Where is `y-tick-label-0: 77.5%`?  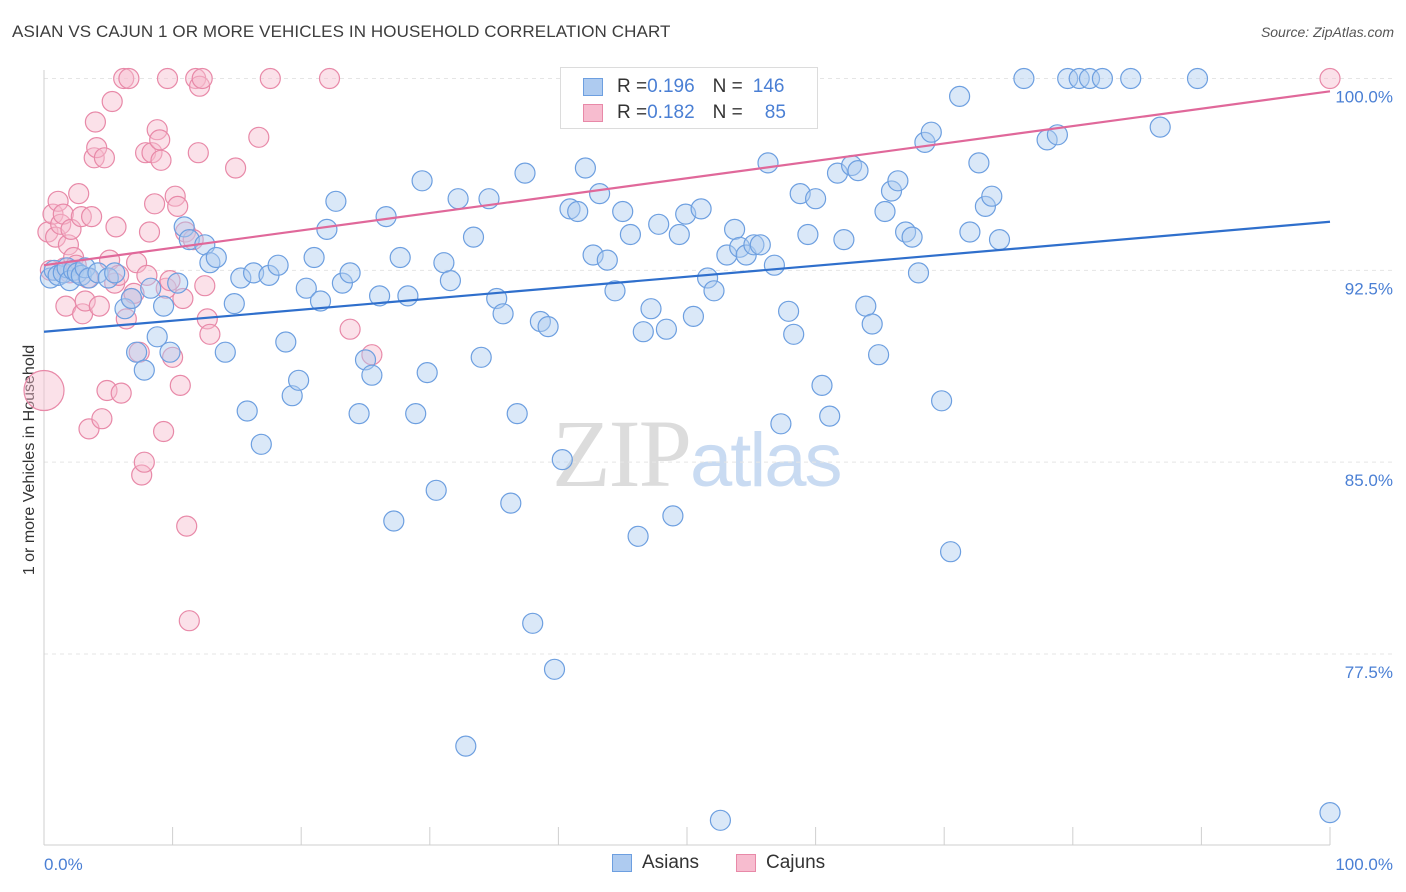
y-tick-label-0: 77.5% is located at coordinates (1369, 672).